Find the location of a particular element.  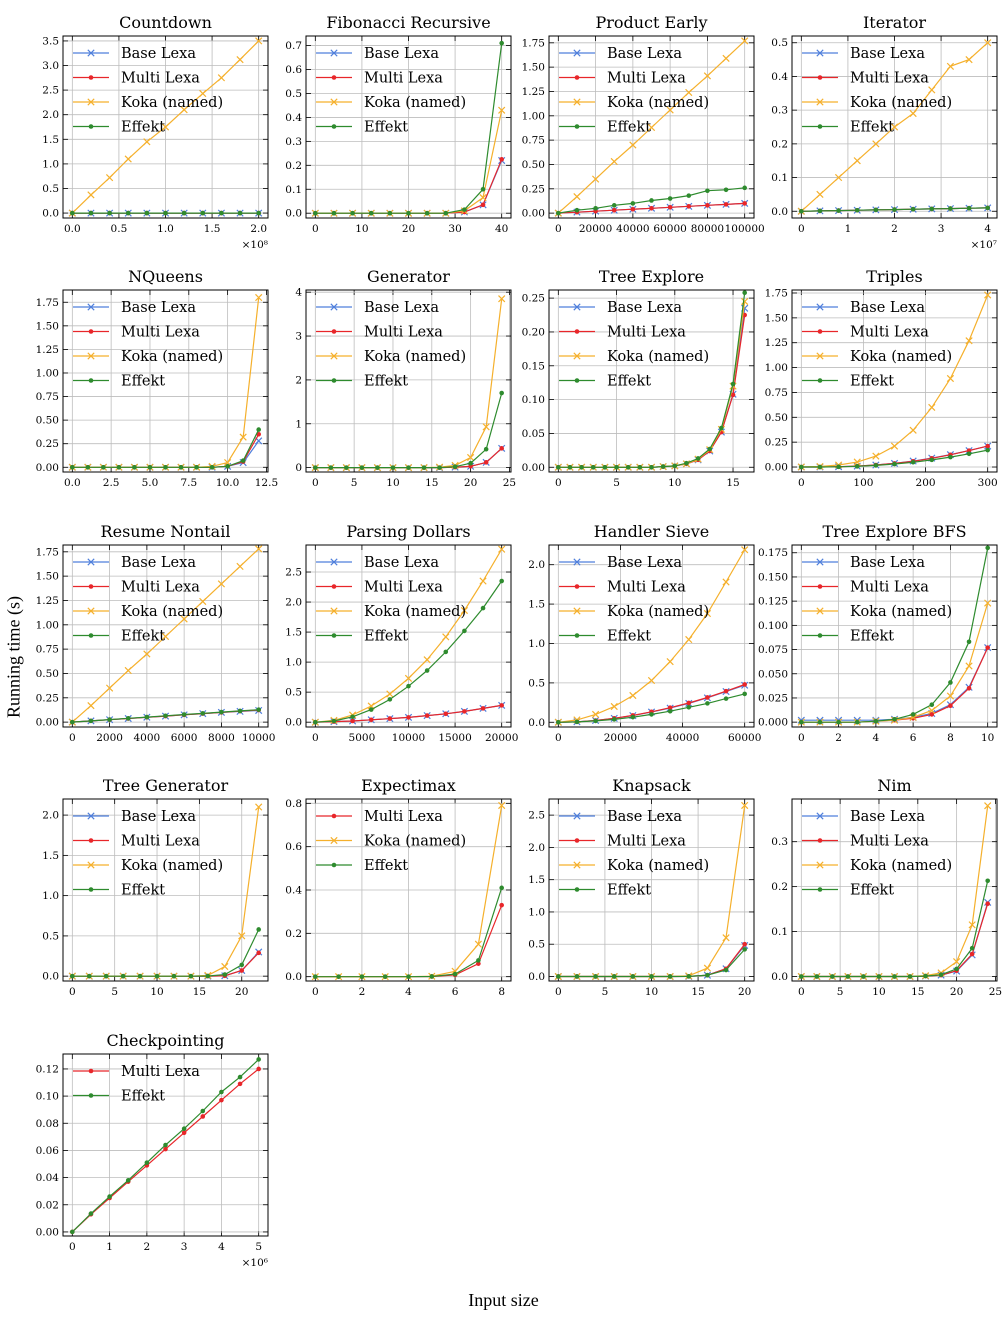

series-base-lexa is located at coordinates (165, 964).